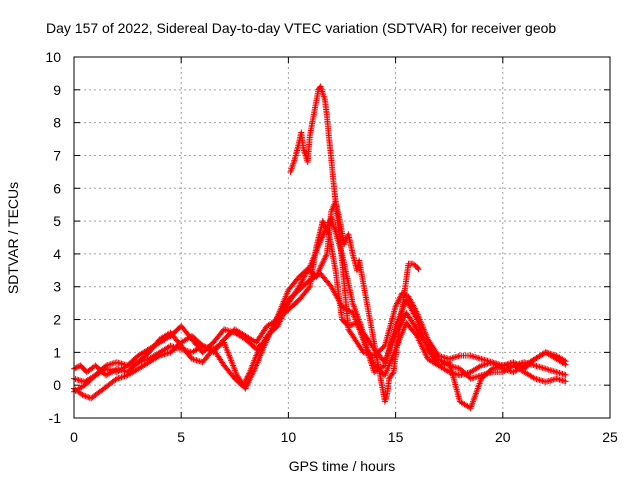 Image resolution: width=640 pixels, height=480 pixels. I want to click on y-tick-label: 3, so click(57, 287).